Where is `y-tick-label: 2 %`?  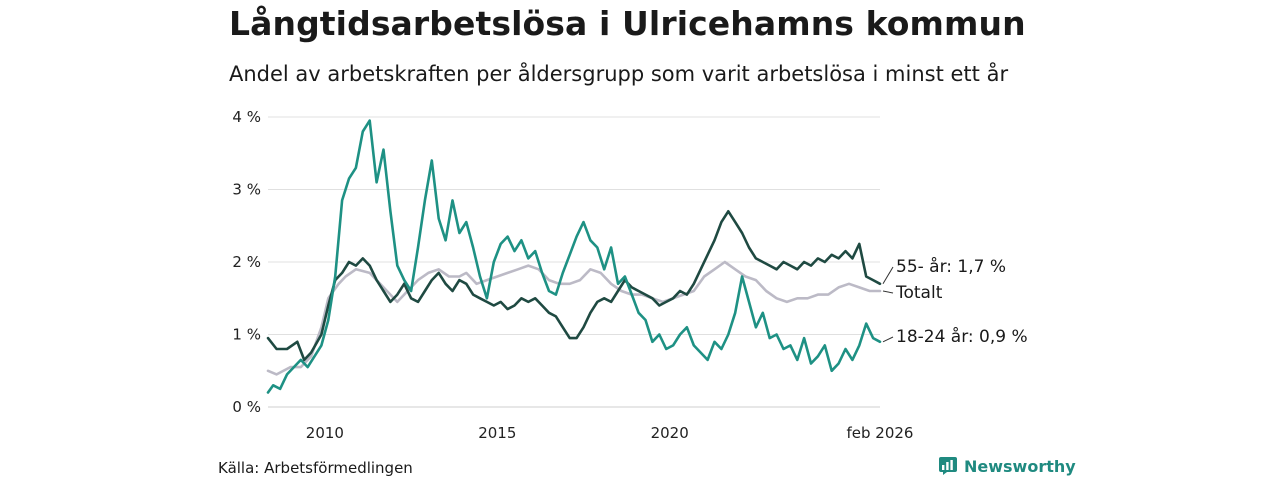
y-tick-label: 2 % is located at coordinates (246, 262).